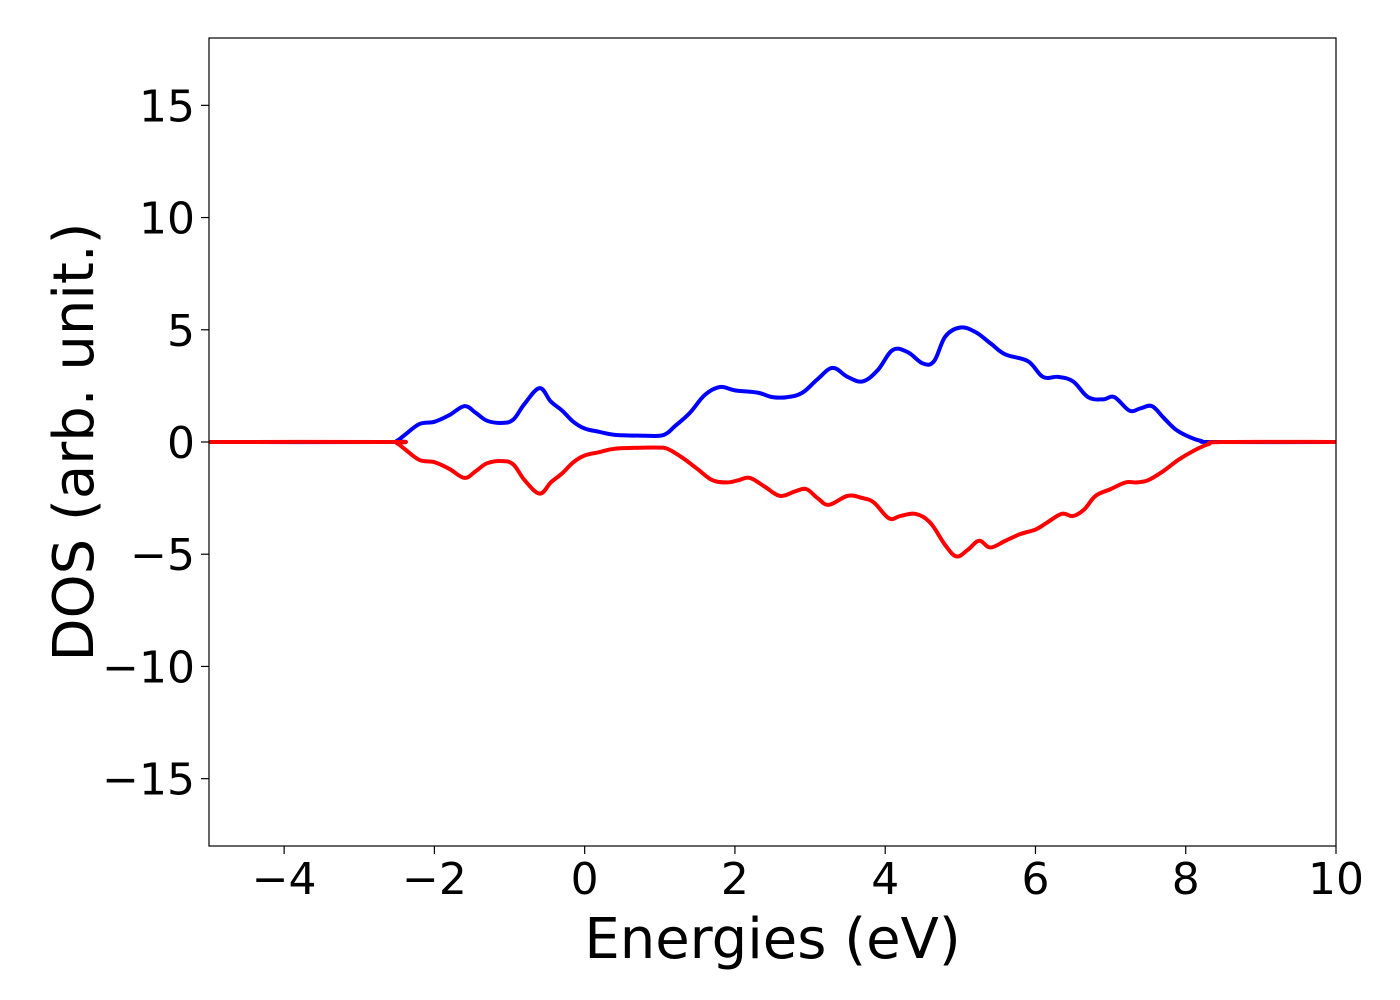  I want to click on y-tick-label: −5, so click(162, 555).